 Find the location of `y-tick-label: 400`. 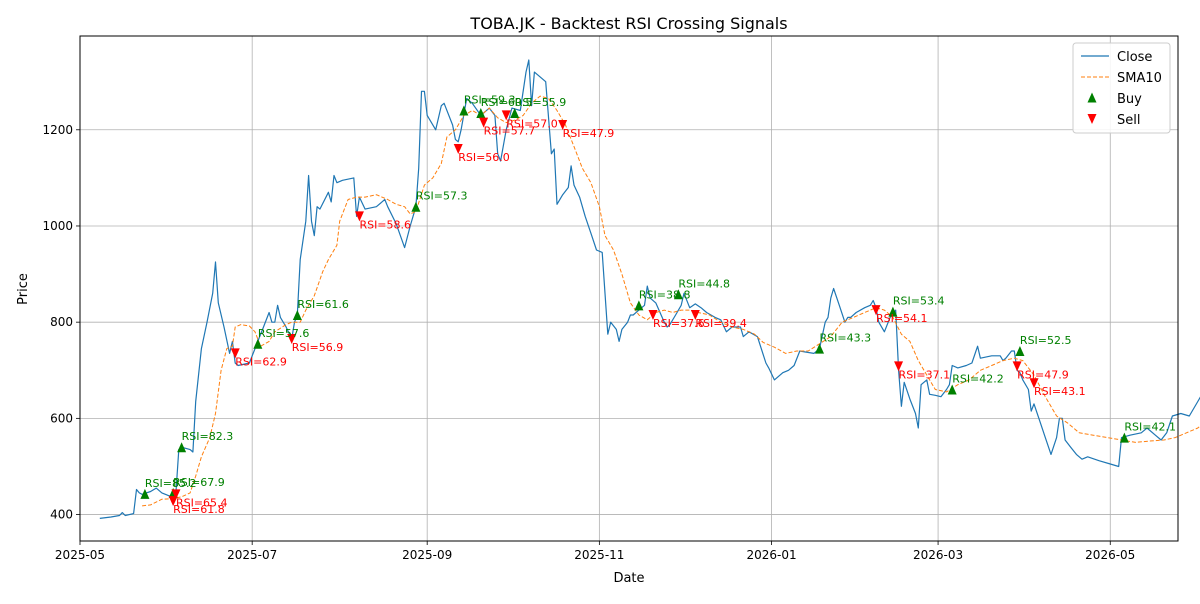

y-tick-label: 400 is located at coordinates (61, 515).